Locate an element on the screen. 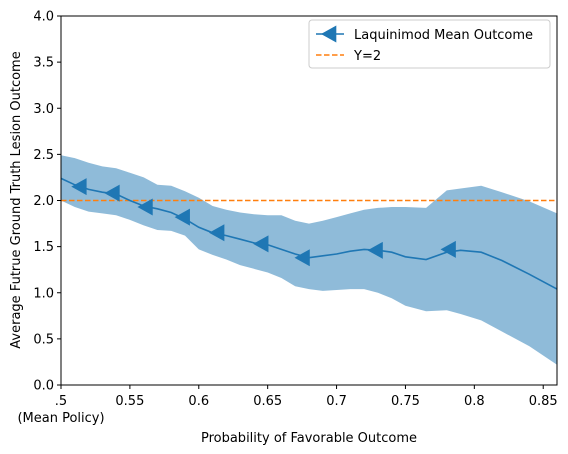  y-tick-label: 2.0 is located at coordinates (43, 201).